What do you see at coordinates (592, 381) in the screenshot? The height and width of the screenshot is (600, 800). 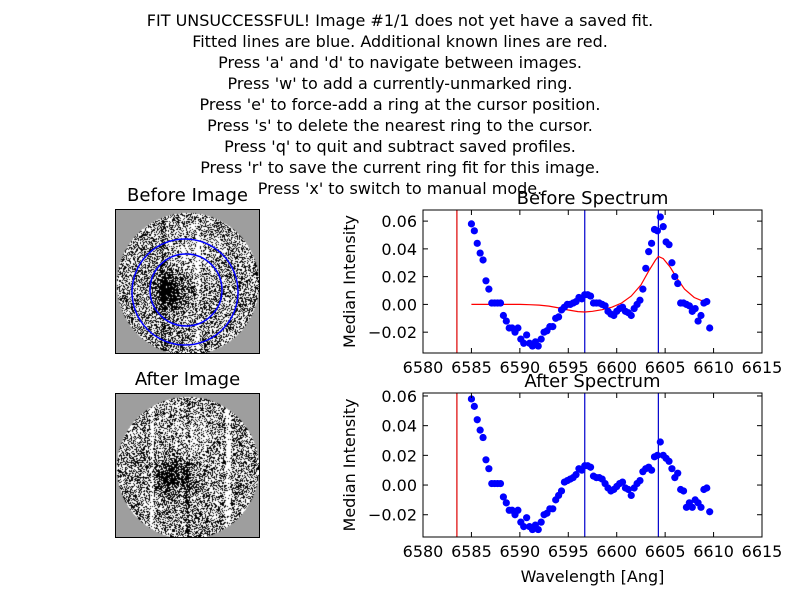 I see `chart-title: After Spectrum` at bounding box center [592, 381].